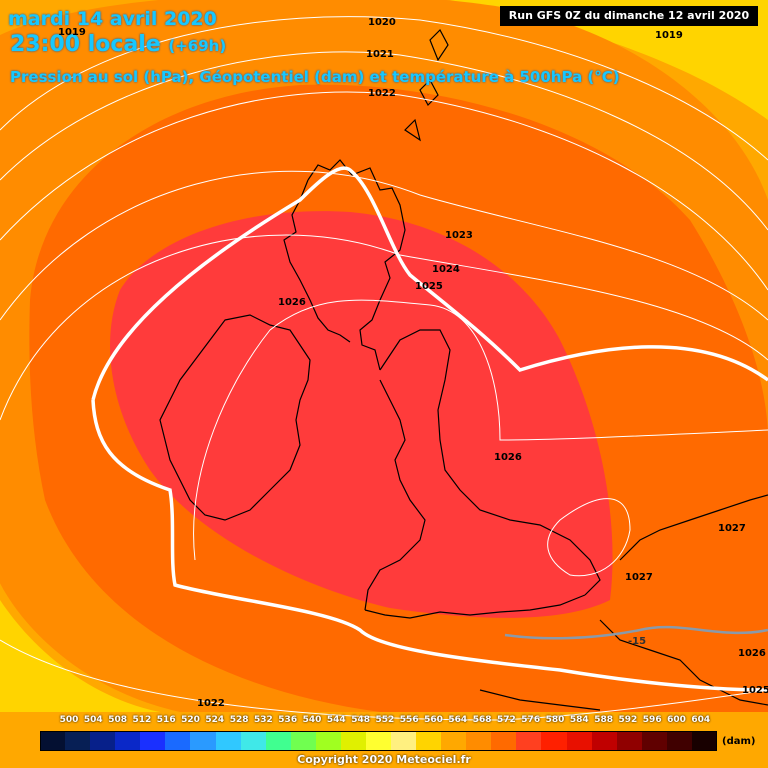 Image resolution: width=768 pixels, height=768 pixels. Describe the element at coordinates (380, 54) in the screenshot. I see `pressure-label: 1021` at that location.